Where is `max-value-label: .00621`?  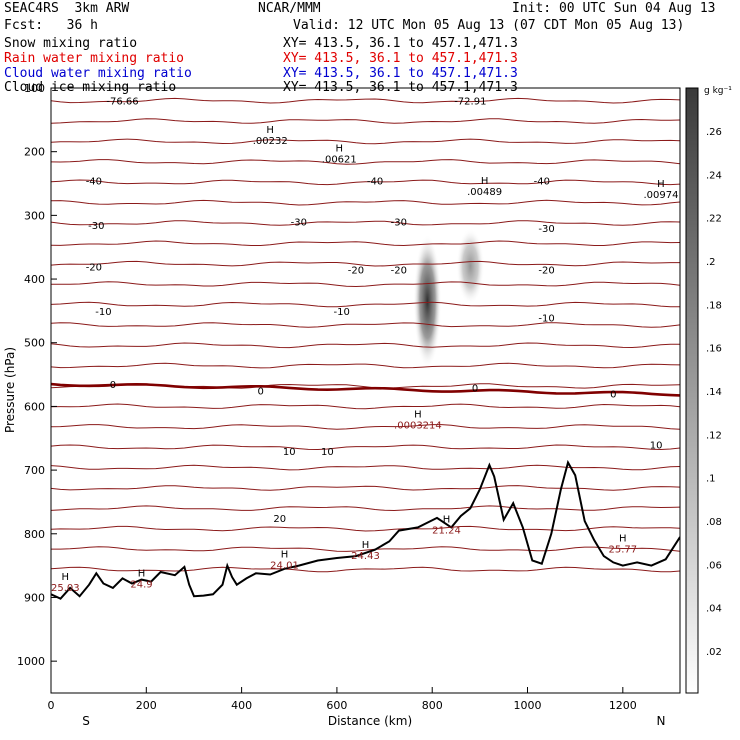 max-value-label: .00621 is located at coordinates (339, 159).